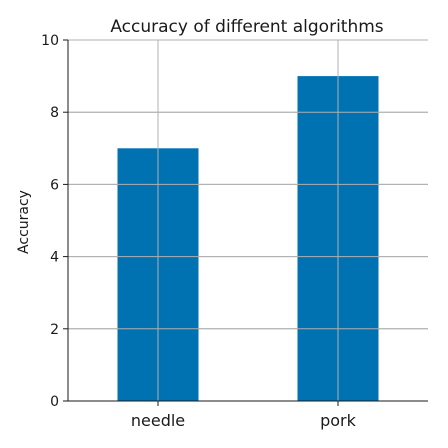  Describe the element at coordinates (246, 27) in the screenshot. I see `chart-title: Accuracy of different algorithms` at that location.